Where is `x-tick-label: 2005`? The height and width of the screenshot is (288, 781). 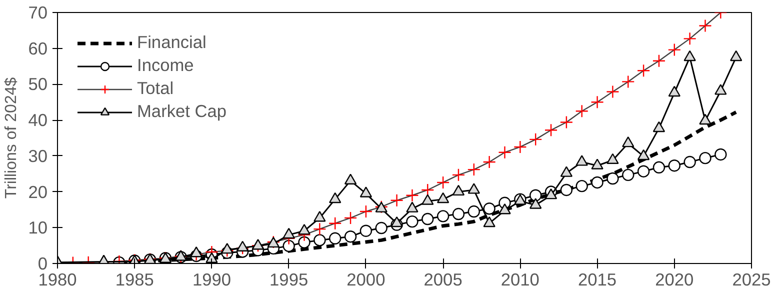
x-tick-label: 2005 is located at coordinates (443, 279).